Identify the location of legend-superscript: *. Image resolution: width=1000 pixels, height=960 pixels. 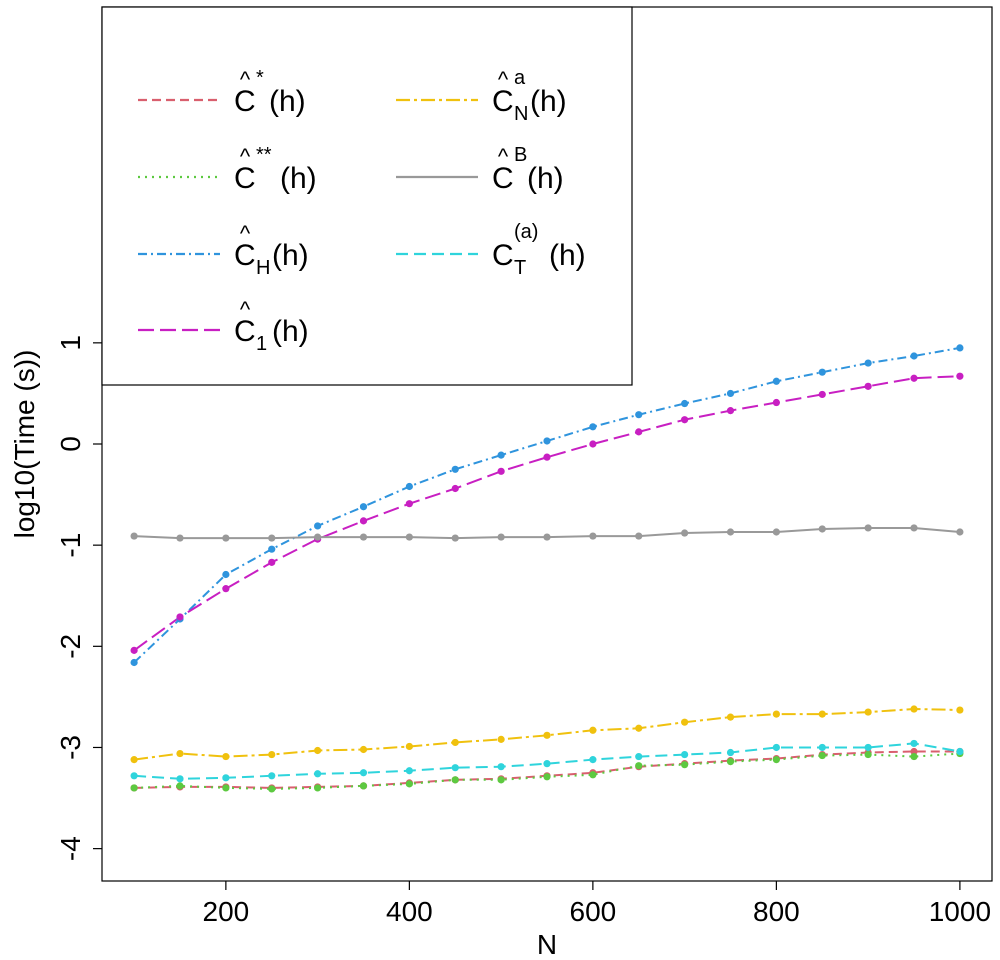
(260, 78).